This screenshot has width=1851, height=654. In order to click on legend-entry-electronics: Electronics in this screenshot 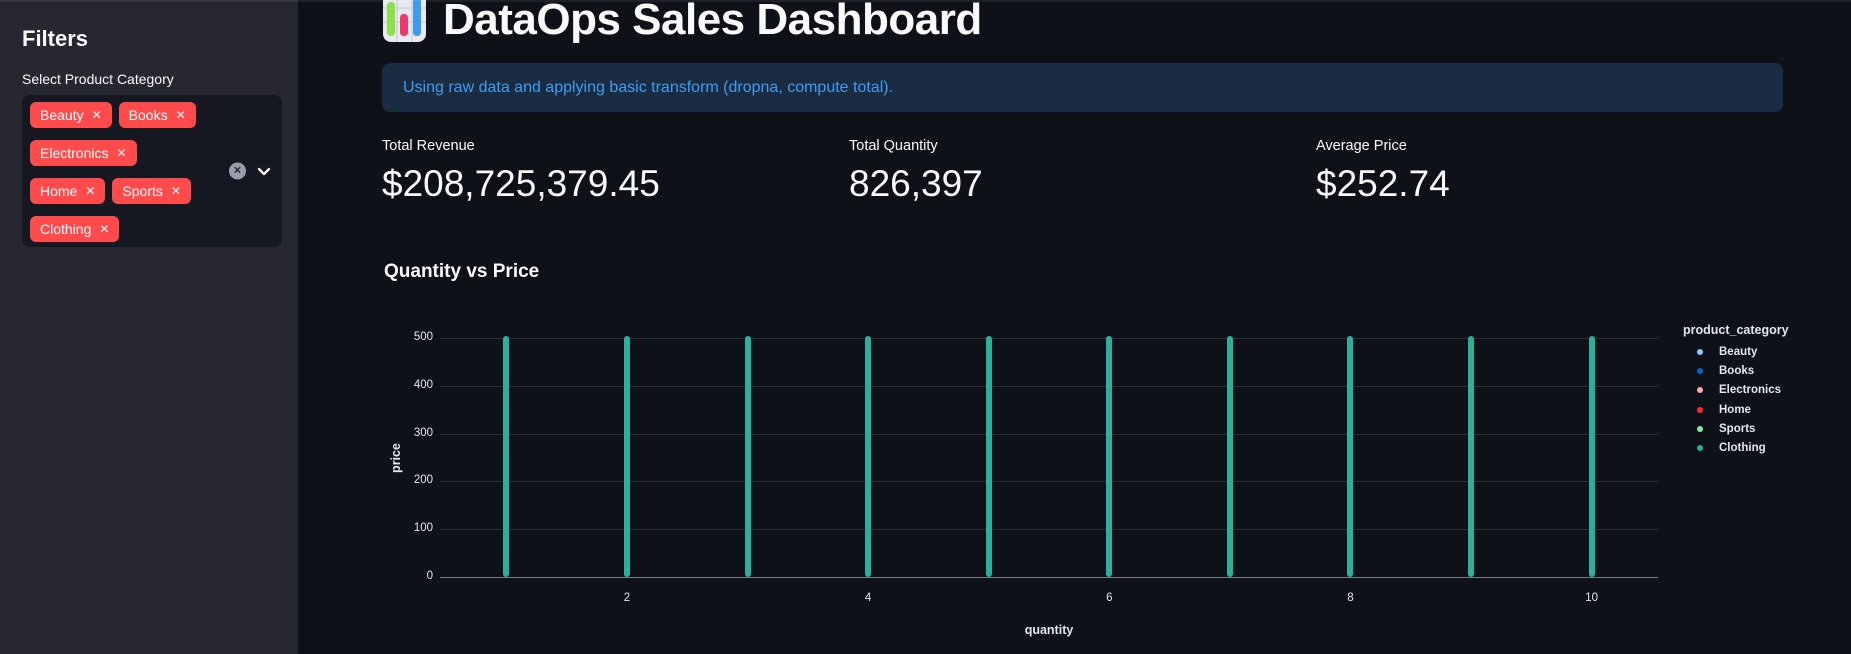, I will do `click(1732, 390)`.